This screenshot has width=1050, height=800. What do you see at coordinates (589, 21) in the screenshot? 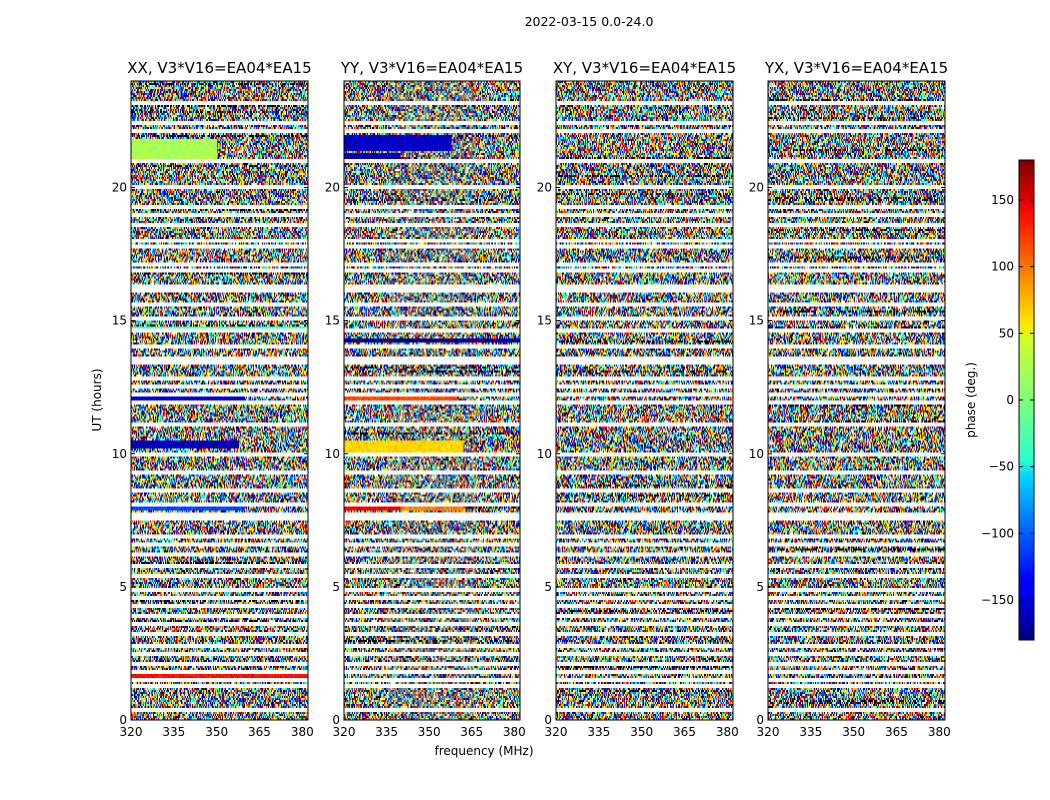
I see `figure-suptitle: 2022-03-15 0.0-24.0` at bounding box center [589, 21].